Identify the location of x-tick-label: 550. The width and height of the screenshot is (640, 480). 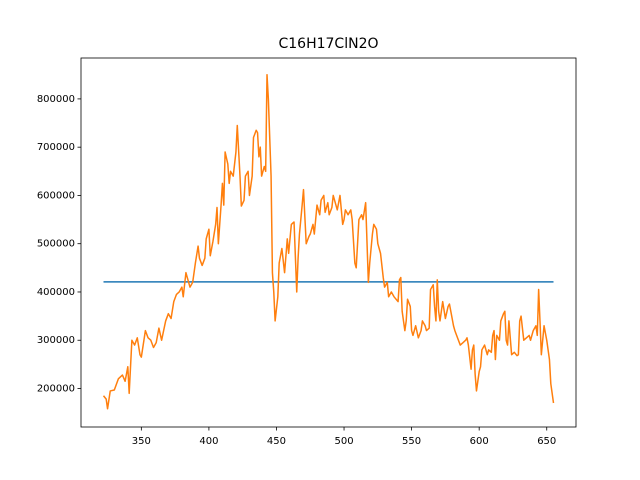
(411, 441).